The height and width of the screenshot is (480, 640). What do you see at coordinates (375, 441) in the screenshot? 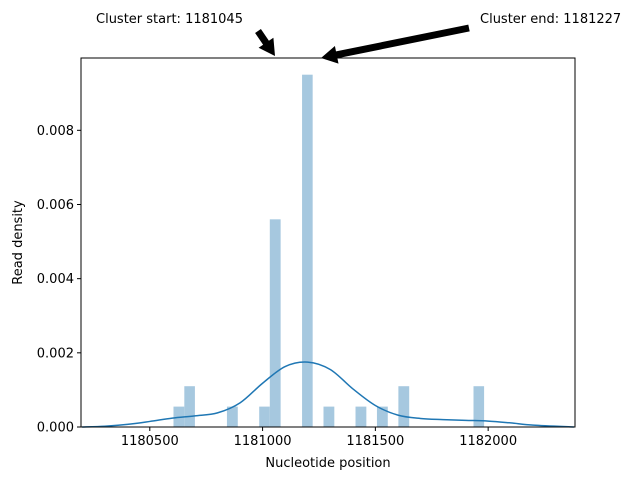
I see `x-tick-label: 1181500` at bounding box center [375, 441].